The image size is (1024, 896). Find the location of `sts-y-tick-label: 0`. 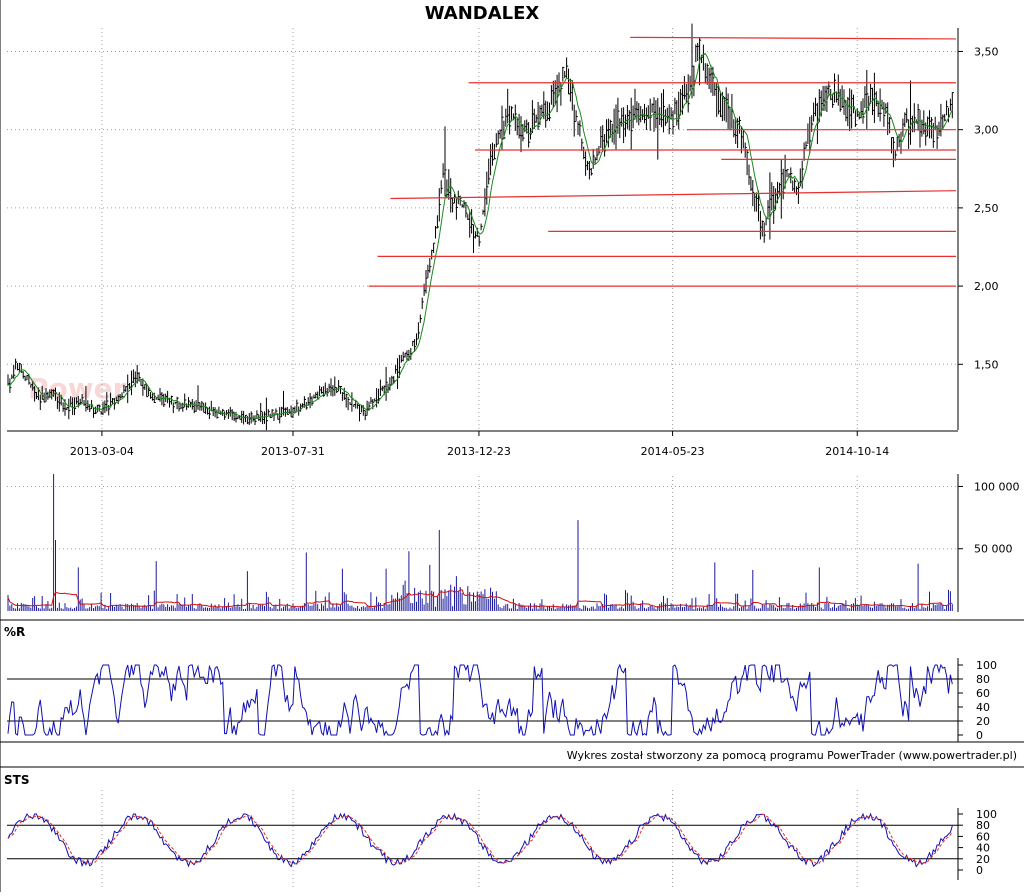

sts-y-tick-label: 0 is located at coordinates (979, 870).